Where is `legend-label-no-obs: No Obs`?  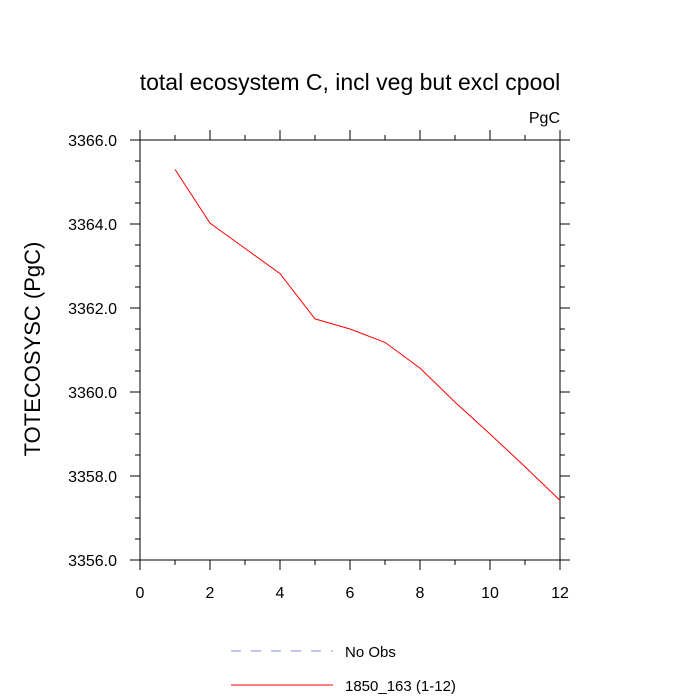 legend-label-no-obs: No Obs is located at coordinates (370, 652).